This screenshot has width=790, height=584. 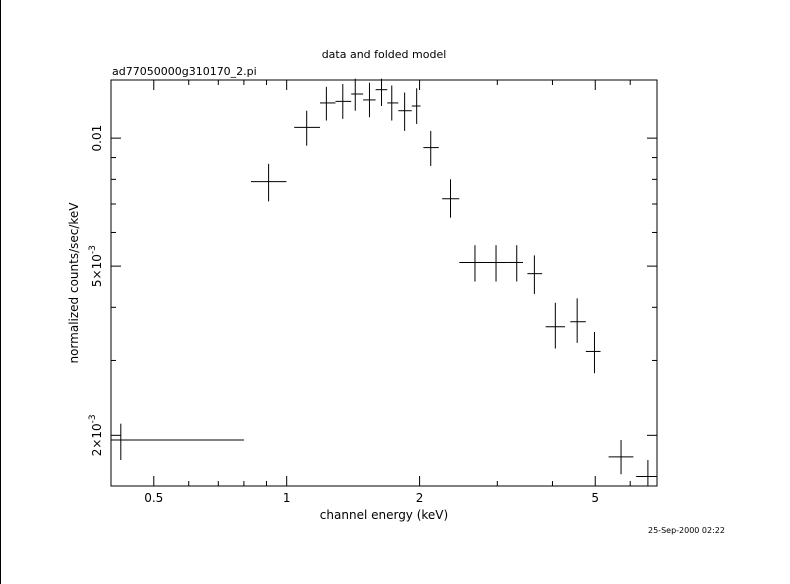 I want to click on y-tick-label-text: 5×10-3, so click(x=96, y=266).